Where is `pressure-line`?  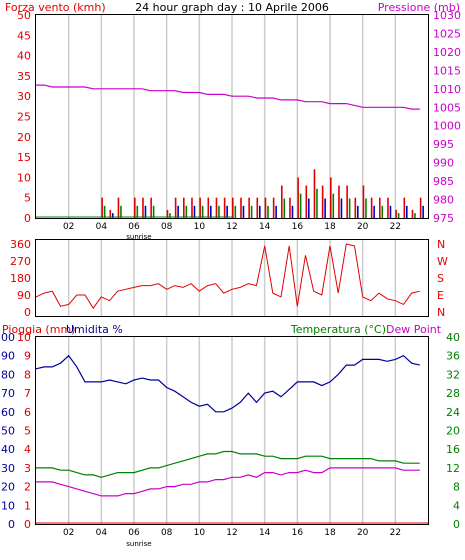
pressure-line is located at coordinates (228, 97).